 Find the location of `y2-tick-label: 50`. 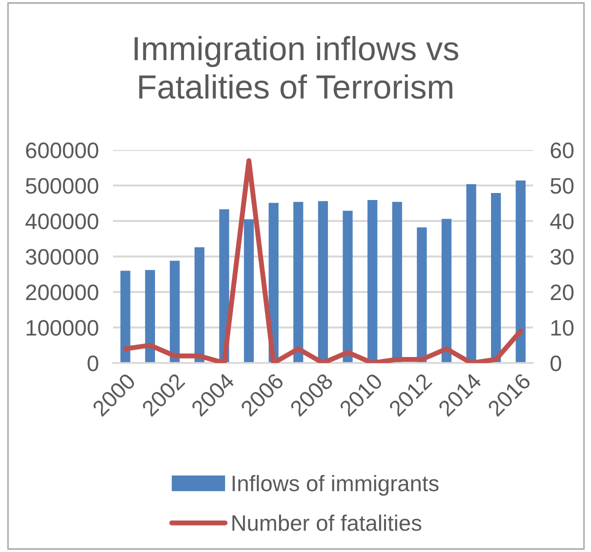

y2-tick-label: 50 is located at coordinates (562, 186).